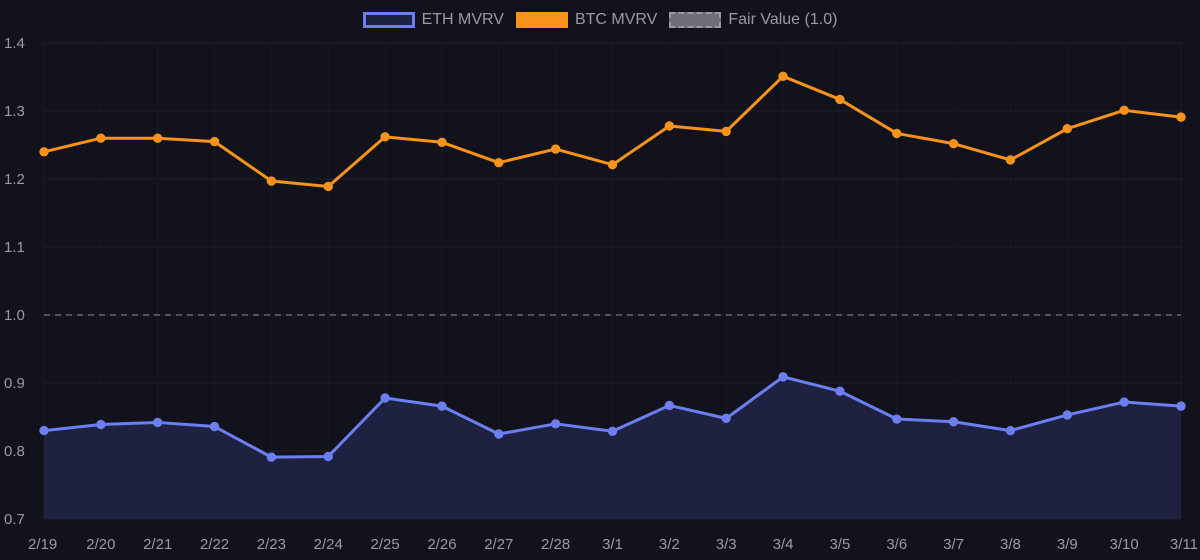  Describe the element at coordinates (896, 544) in the screenshot. I see `x-tick-label: 3/6` at that location.